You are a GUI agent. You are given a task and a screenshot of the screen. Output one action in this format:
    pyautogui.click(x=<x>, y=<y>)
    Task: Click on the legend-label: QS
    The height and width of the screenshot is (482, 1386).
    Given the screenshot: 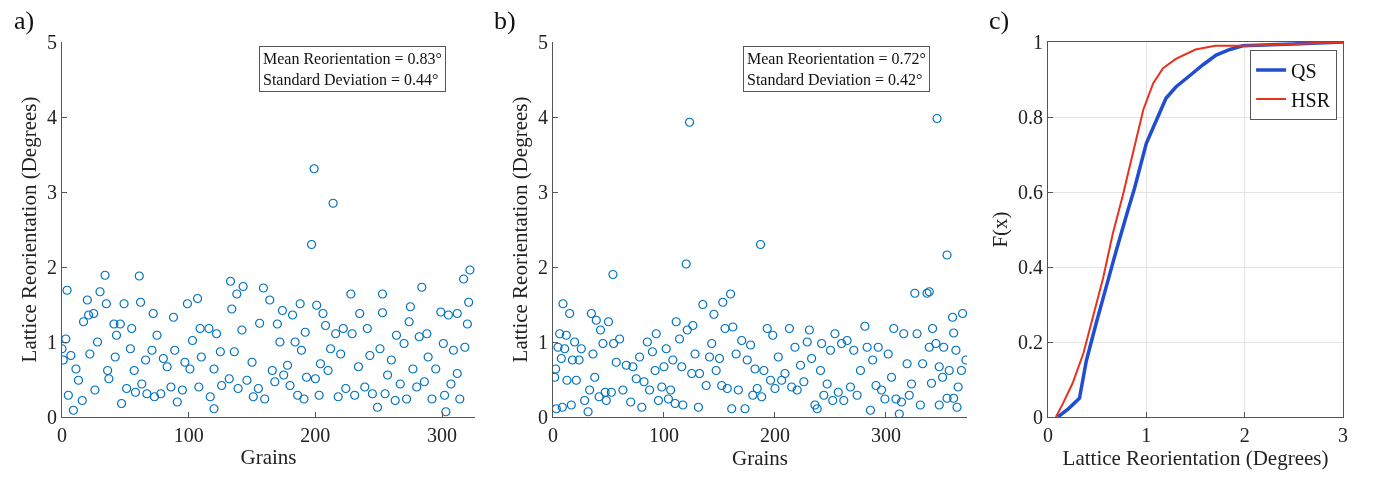 What is the action you would take?
    pyautogui.click(x=1304, y=70)
    